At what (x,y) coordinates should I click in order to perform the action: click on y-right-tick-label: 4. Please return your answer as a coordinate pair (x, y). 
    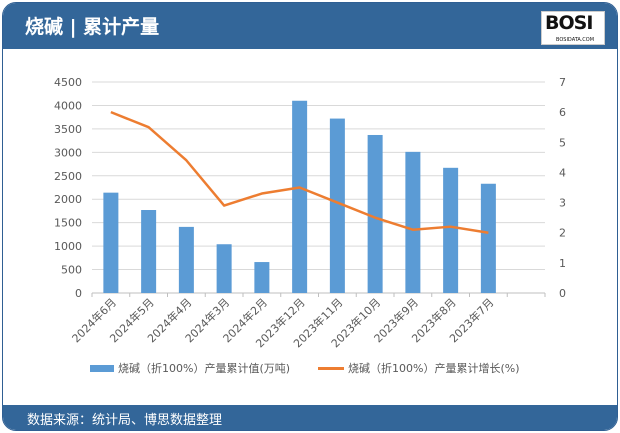
    Looking at the image, I should click on (562, 172).